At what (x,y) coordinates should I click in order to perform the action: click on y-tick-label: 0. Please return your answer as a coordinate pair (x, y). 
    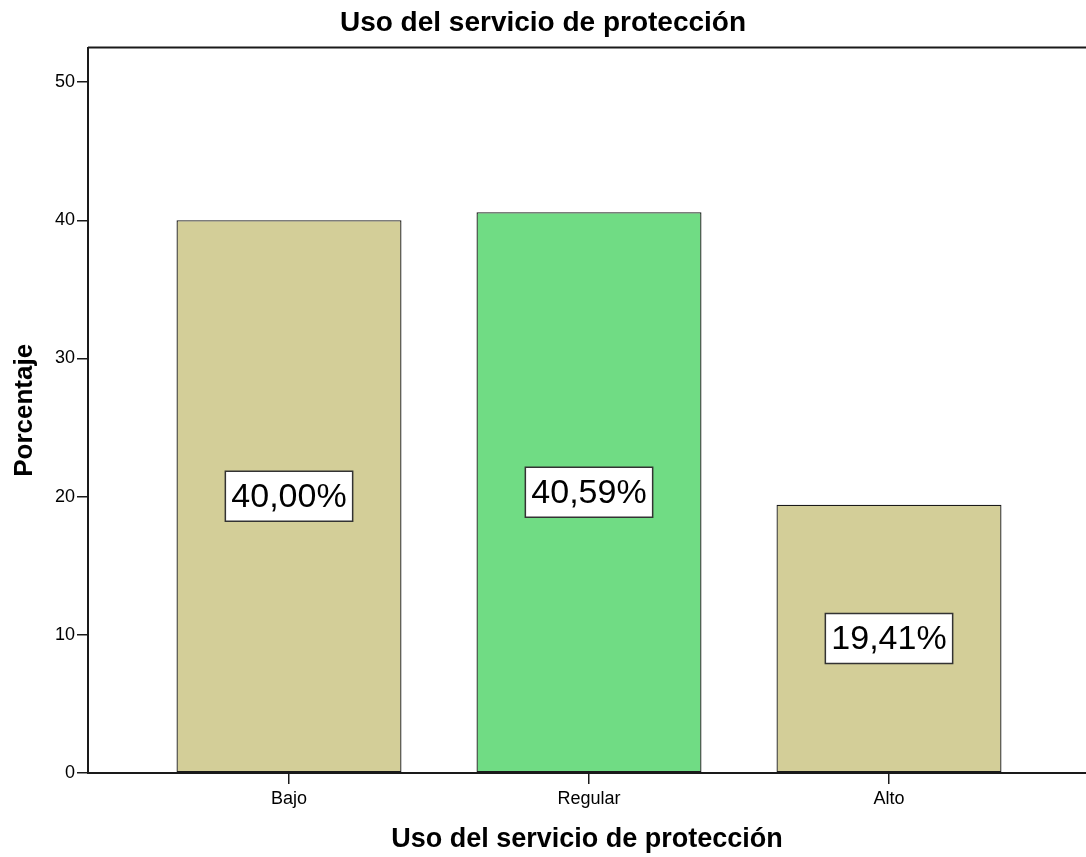
    Looking at the image, I should click on (69, 771).